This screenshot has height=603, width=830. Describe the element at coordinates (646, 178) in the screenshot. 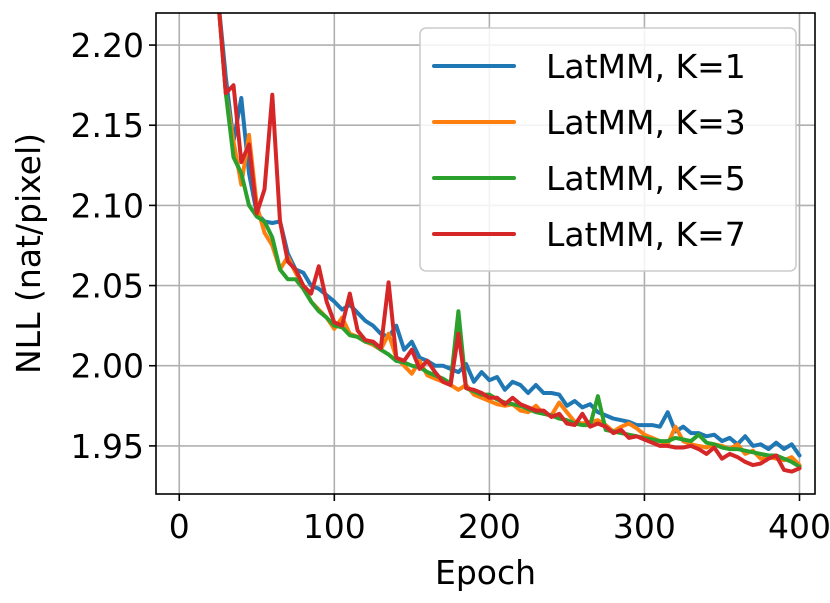

I see `legend-label: LatMM, K=5` at that location.